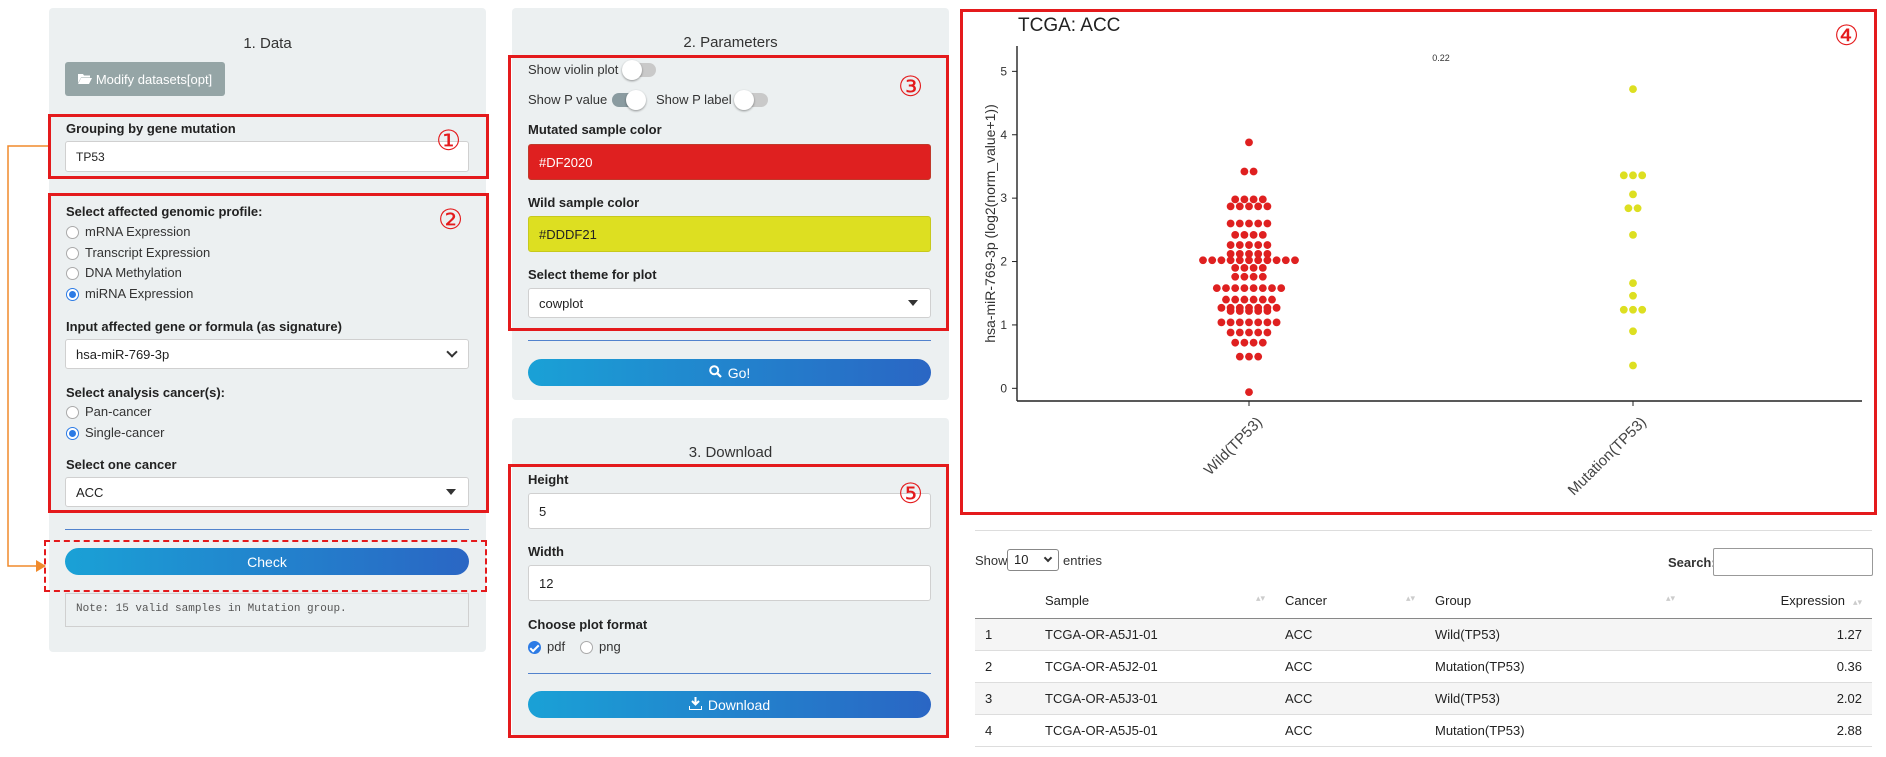 This screenshot has width=1886, height=757. What do you see at coordinates (1033, 560) in the screenshot?
I see `entries-select: 10` at bounding box center [1033, 560].